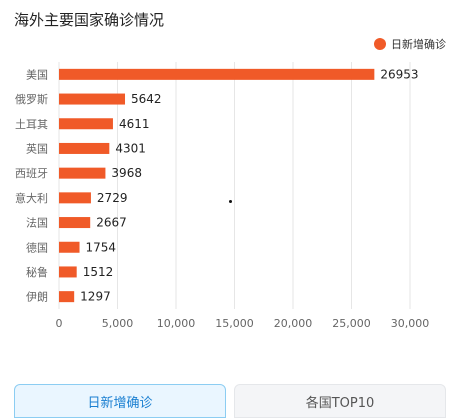 This screenshot has height=418, width=460. What do you see at coordinates (101, 247) in the screenshot?
I see `bar-value-label: 1754` at bounding box center [101, 247].